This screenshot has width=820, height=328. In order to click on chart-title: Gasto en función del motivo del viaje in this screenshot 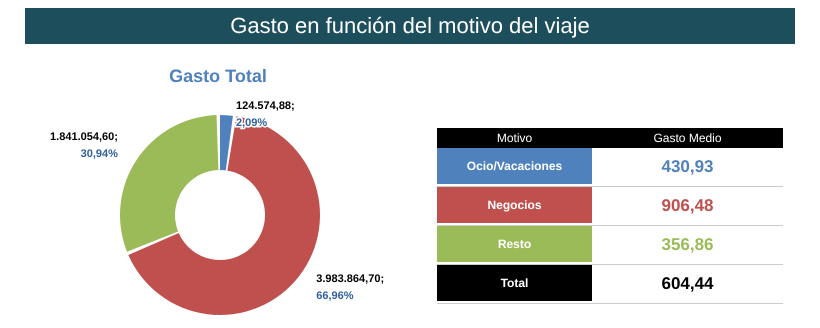, I will do `click(410, 26)`.